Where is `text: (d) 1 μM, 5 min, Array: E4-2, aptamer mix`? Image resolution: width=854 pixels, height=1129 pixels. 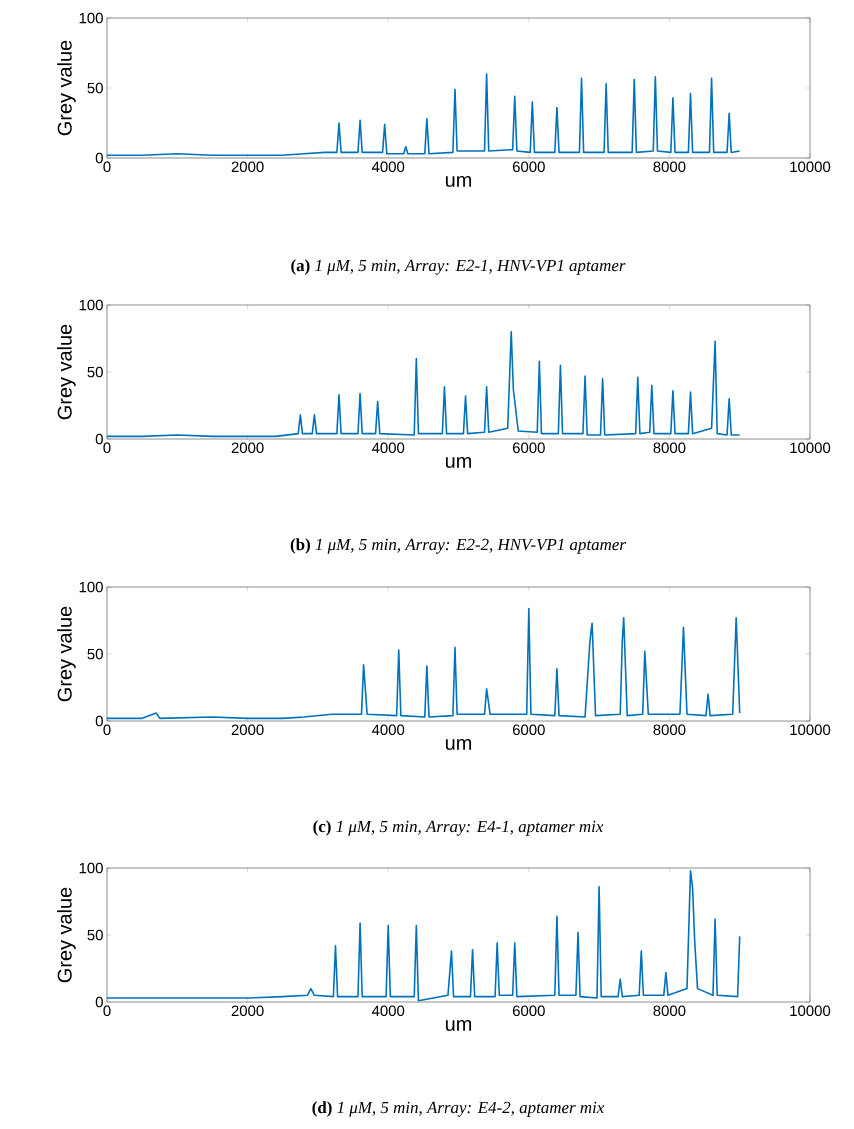
text: (d) 1 μM, 5 min, Array: E4-2, aptamer mix is located at coordinates (458, 1109).